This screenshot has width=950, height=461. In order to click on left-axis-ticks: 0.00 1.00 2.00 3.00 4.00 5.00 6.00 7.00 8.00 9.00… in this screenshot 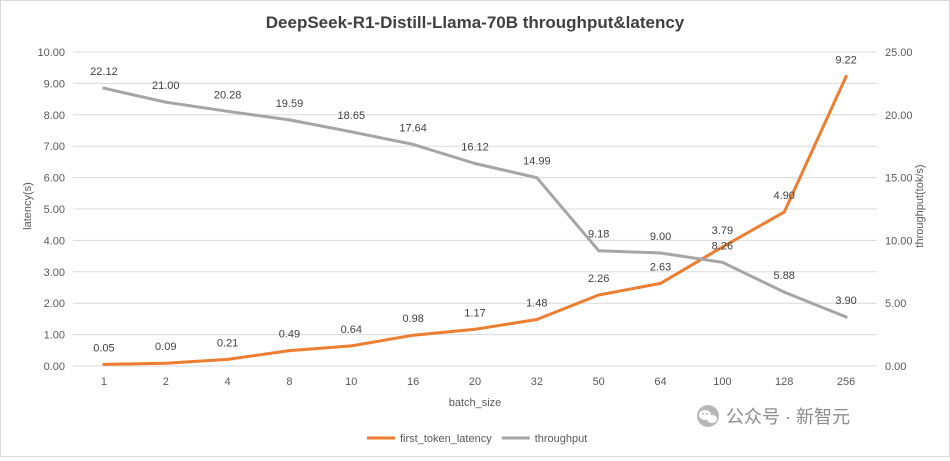, I will do `click(51, 210)`.